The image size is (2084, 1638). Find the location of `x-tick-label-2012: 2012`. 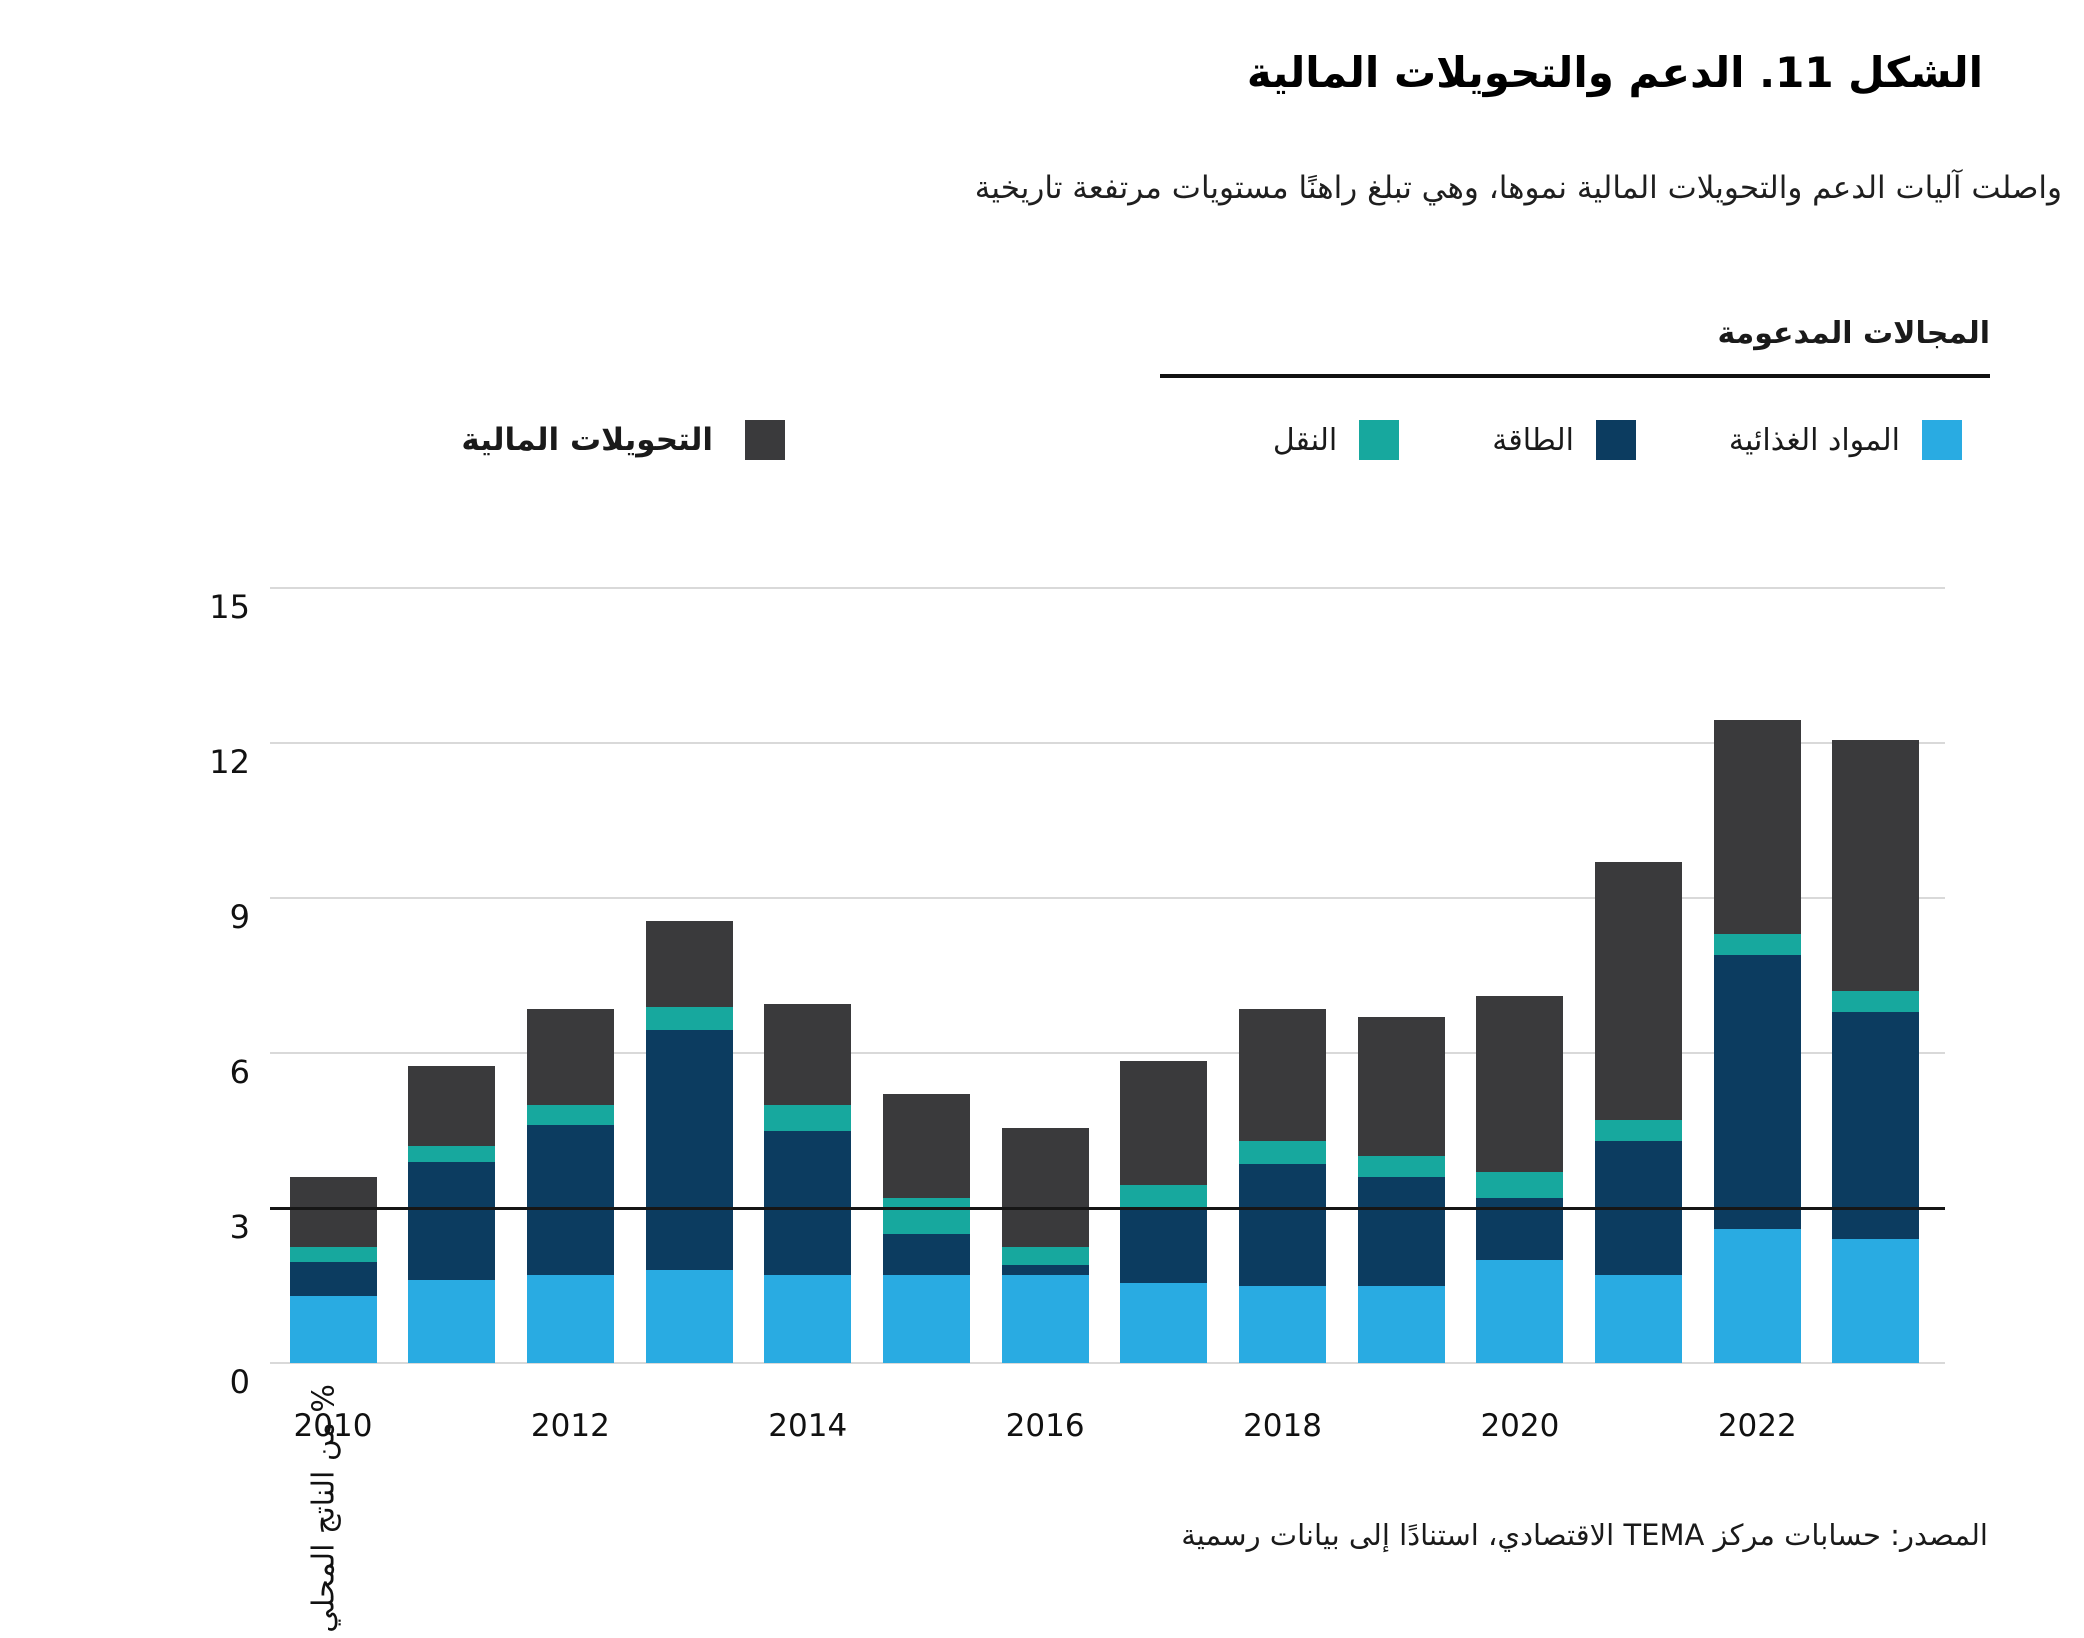

x-tick-label-2012: 2012 is located at coordinates (570, 1426).